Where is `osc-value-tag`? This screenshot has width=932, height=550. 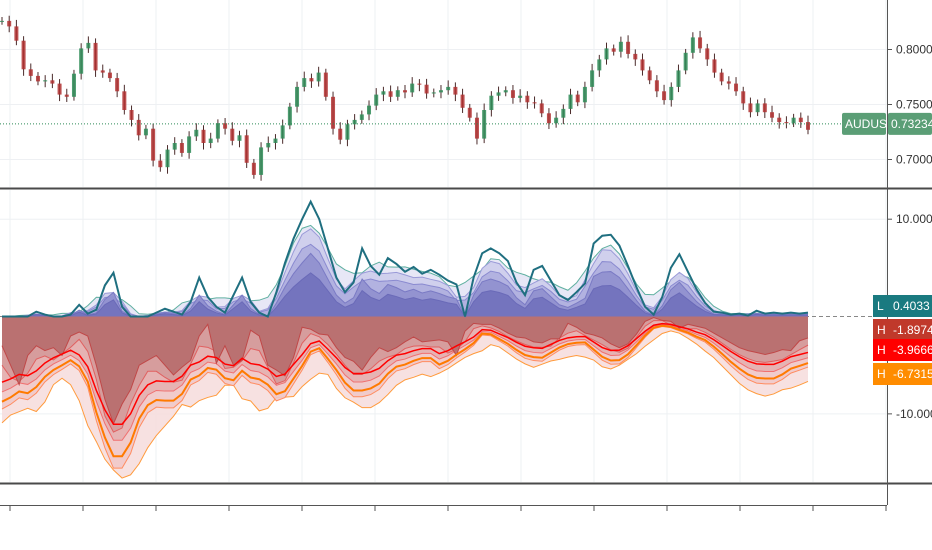
osc-value-tag is located at coordinates (902, 306).